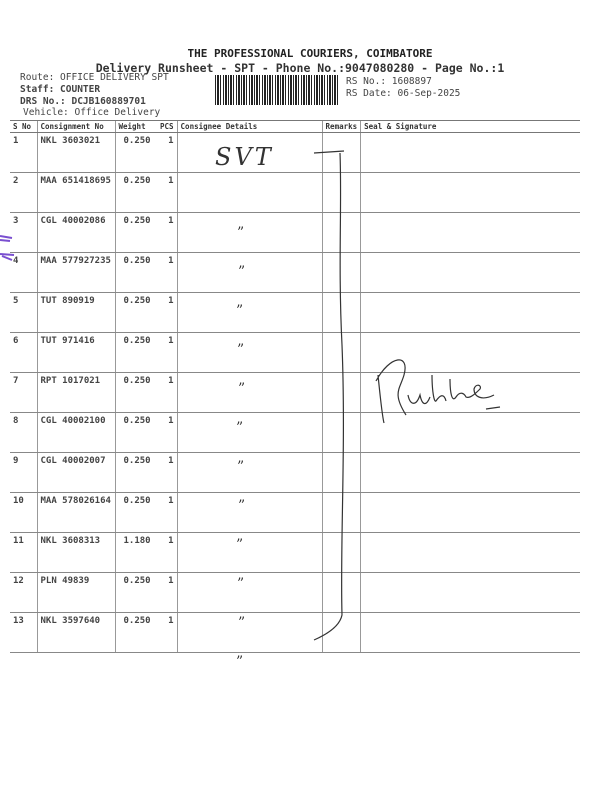 This screenshot has width=600, height=800. What do you see at coordinates (23, 552) in the screenshot?
I see `cell-sno: 11` at bounding box center [23, 552].